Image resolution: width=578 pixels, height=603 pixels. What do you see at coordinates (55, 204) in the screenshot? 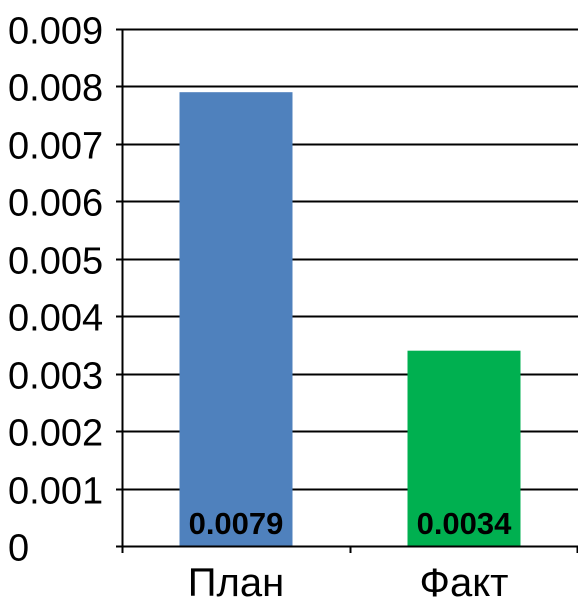
I see `y-tick-label: 0.006` at bounding box center [55, 204].